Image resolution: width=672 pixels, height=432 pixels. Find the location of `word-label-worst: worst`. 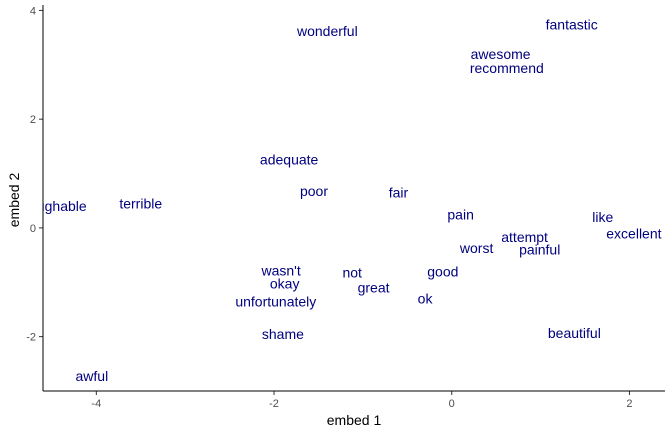

word-label-worst: worst is located at coordinates (476, 248).